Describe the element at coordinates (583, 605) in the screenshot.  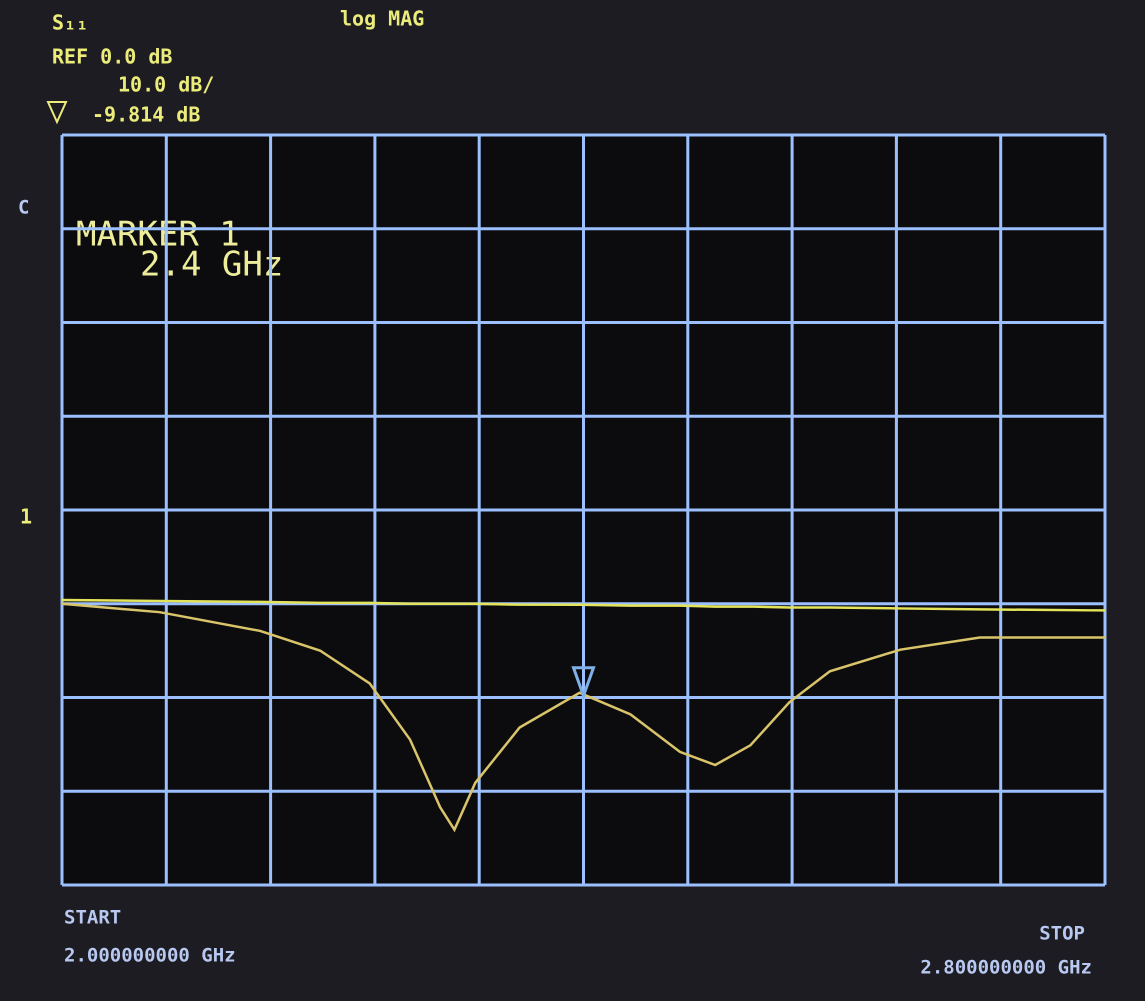
I see `trace` at that location.